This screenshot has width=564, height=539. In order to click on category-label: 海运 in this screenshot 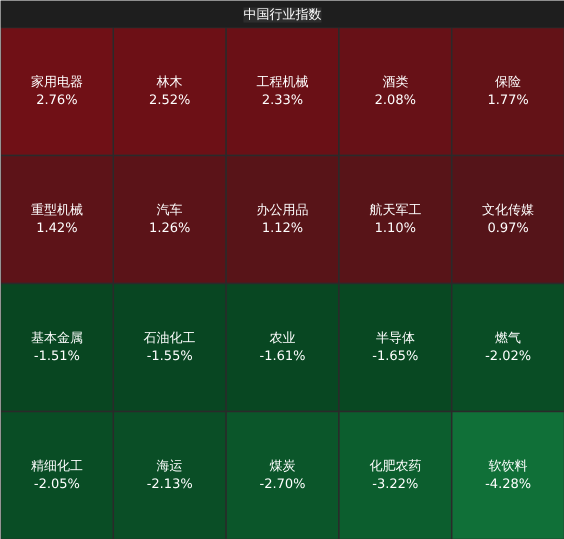, I will do `click(169, 466)`.